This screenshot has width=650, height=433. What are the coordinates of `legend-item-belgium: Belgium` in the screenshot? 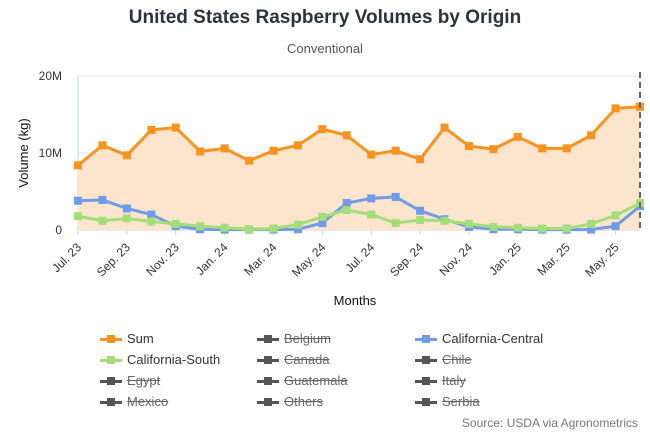 It's located at (294, 338).